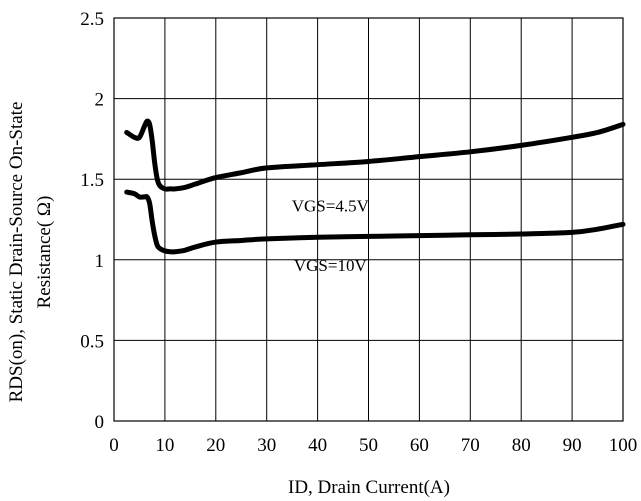 Image resolution: width=641 pixels, height=501 pixels. I want to click on x-tick-label: 100, so click(623, 445).